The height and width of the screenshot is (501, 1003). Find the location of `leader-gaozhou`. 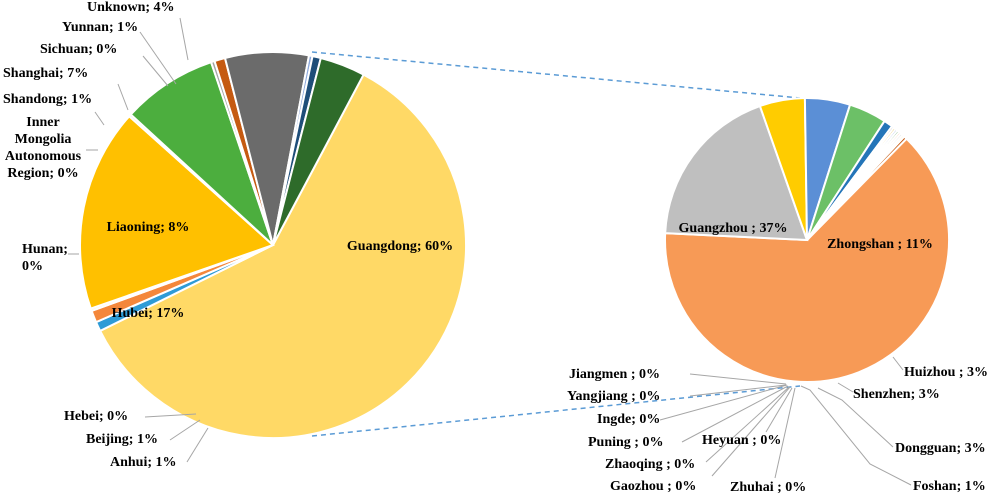

leader-gaozhou is located at coordinates (751, 431).